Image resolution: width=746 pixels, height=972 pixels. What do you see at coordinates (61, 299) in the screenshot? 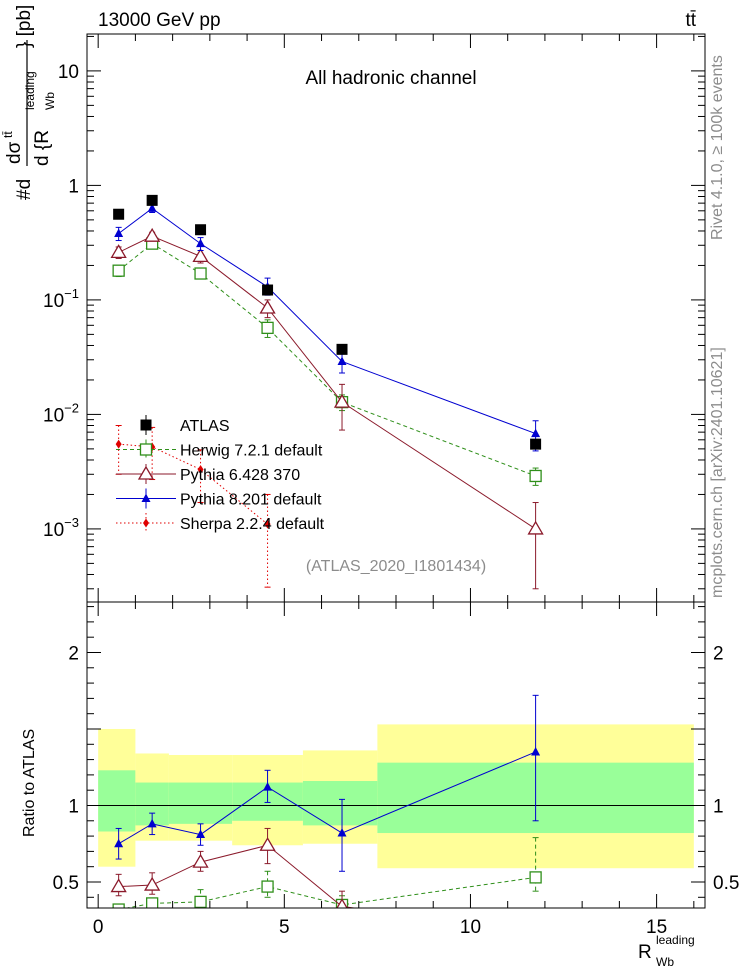
I see `y-tick-label: 10⁻¹` at bounding box center [61, 299].